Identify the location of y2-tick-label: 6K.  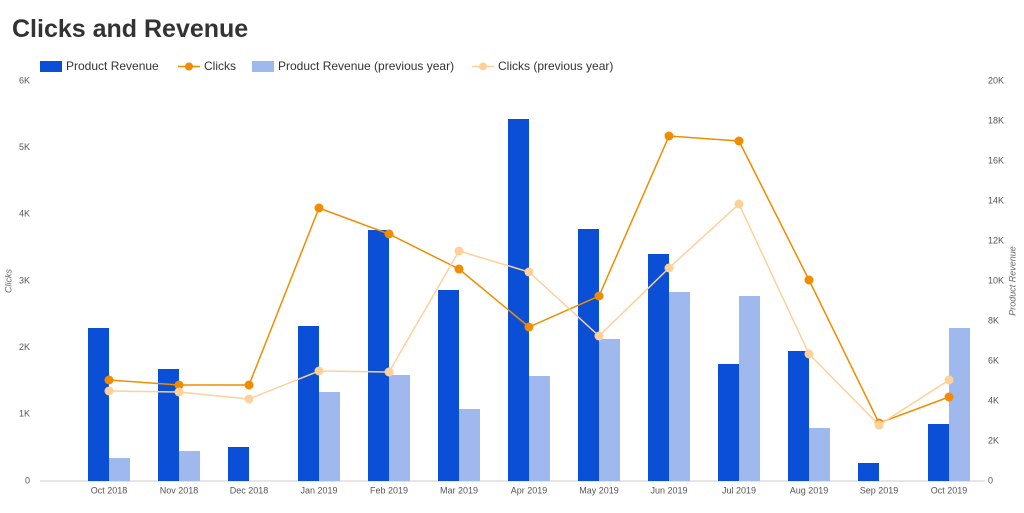
(993, 360).